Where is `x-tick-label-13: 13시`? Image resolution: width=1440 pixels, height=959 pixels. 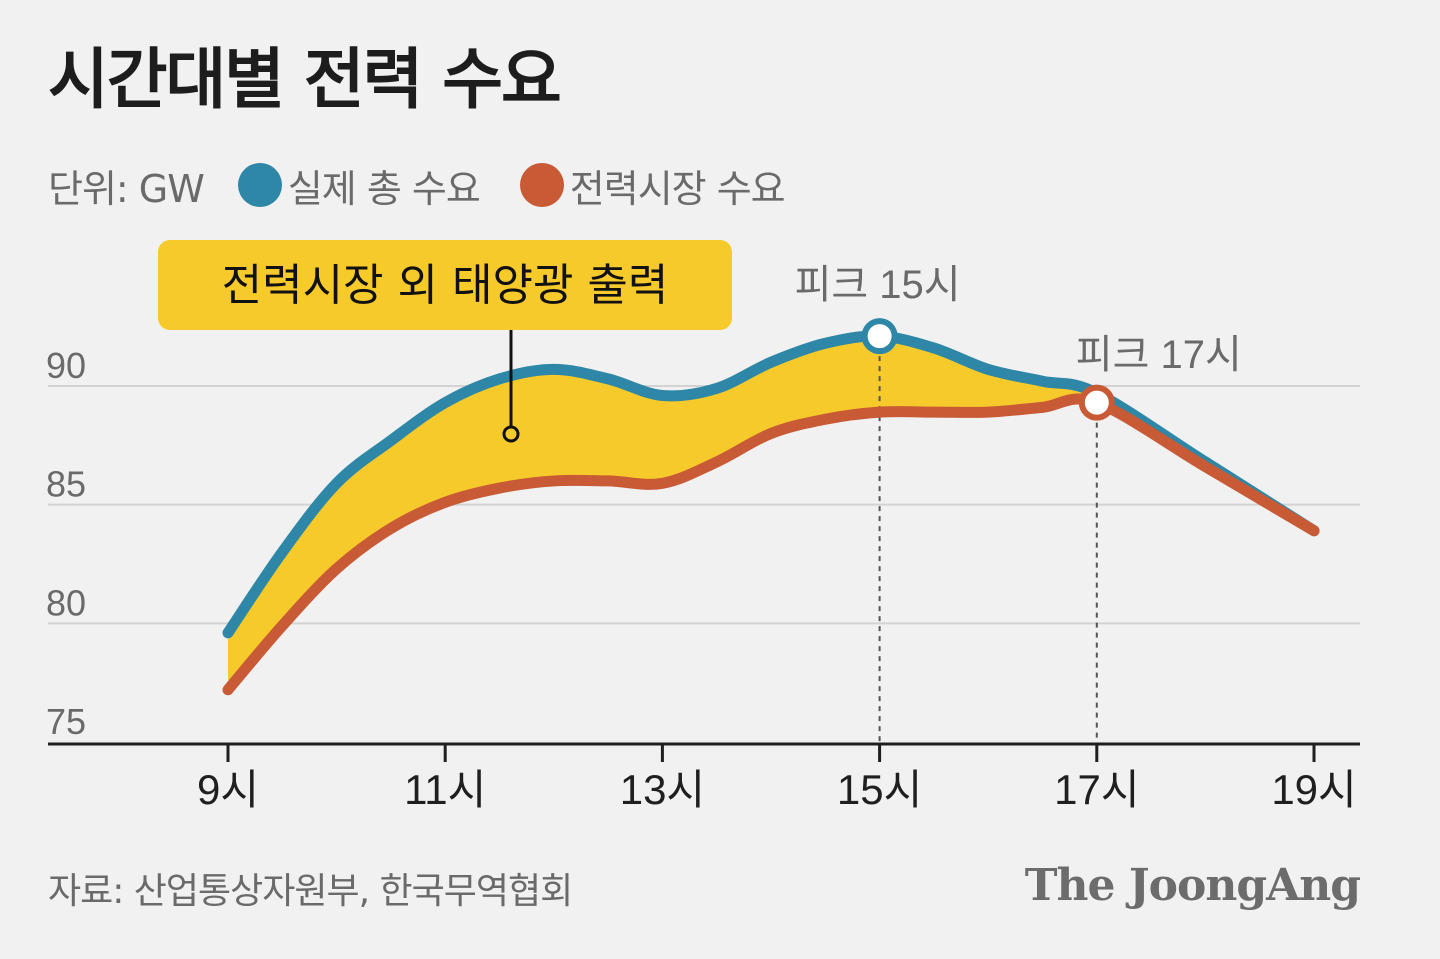 x-tick-label-13: 13시 is located at coordinates (662, 789).